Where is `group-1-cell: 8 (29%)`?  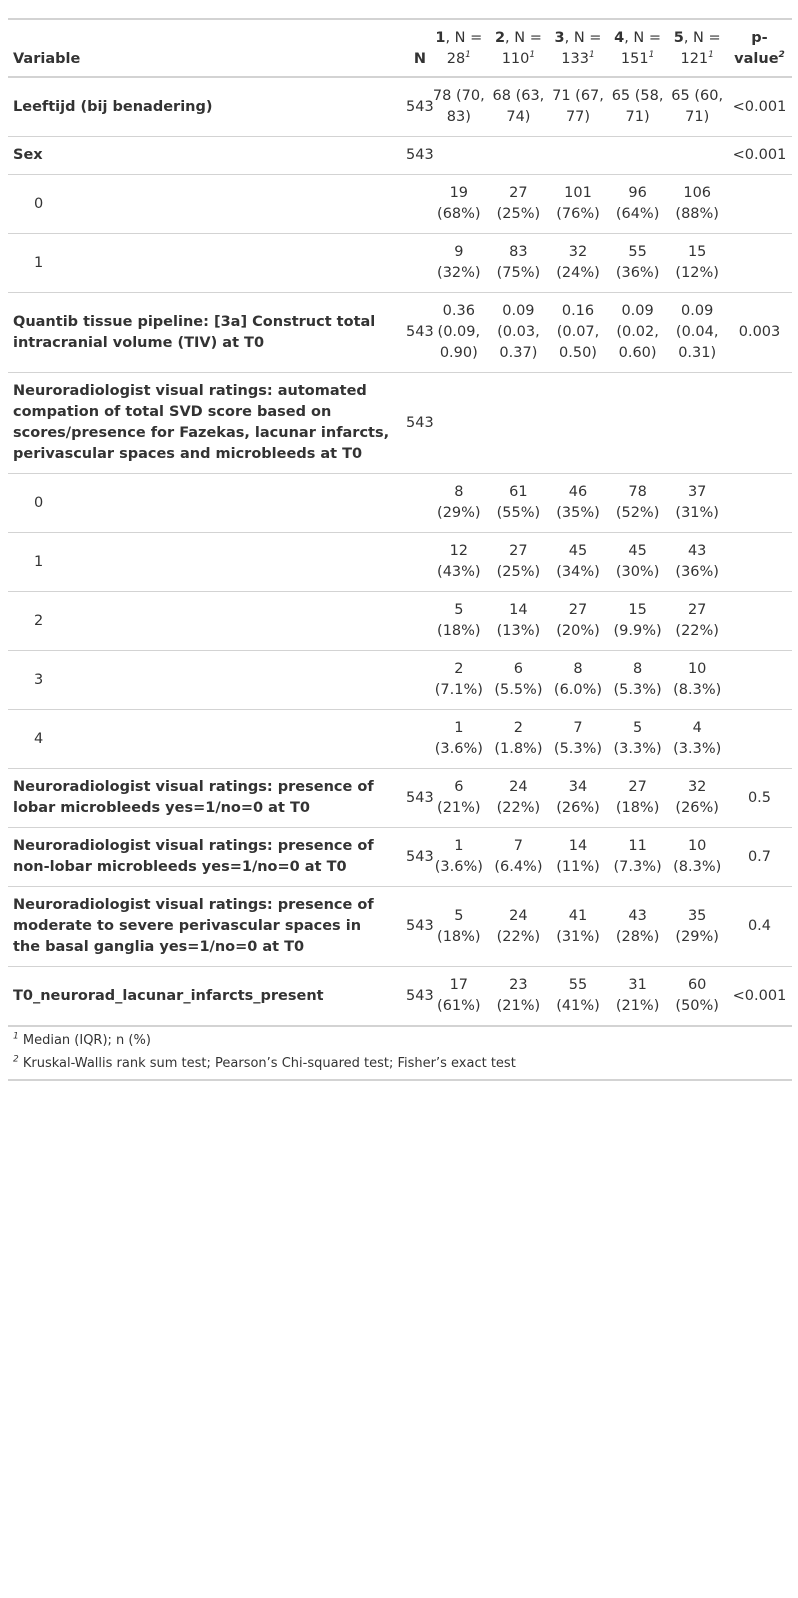 group-1-cell: 8 (29%) is located at coordinates (459, 502).